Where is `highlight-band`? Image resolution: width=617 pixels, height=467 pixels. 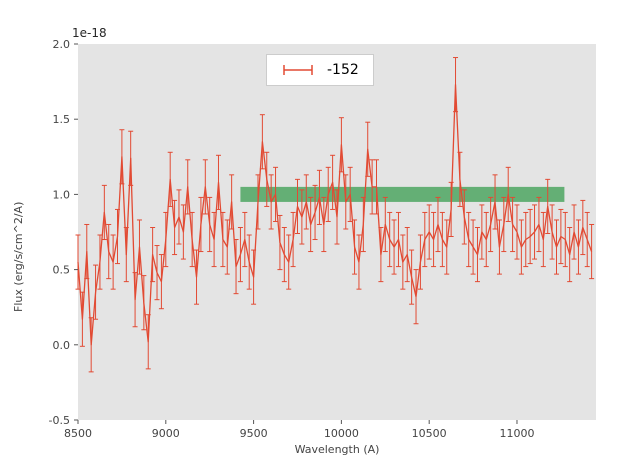 highlight-band is located at coordinates (402, 194).